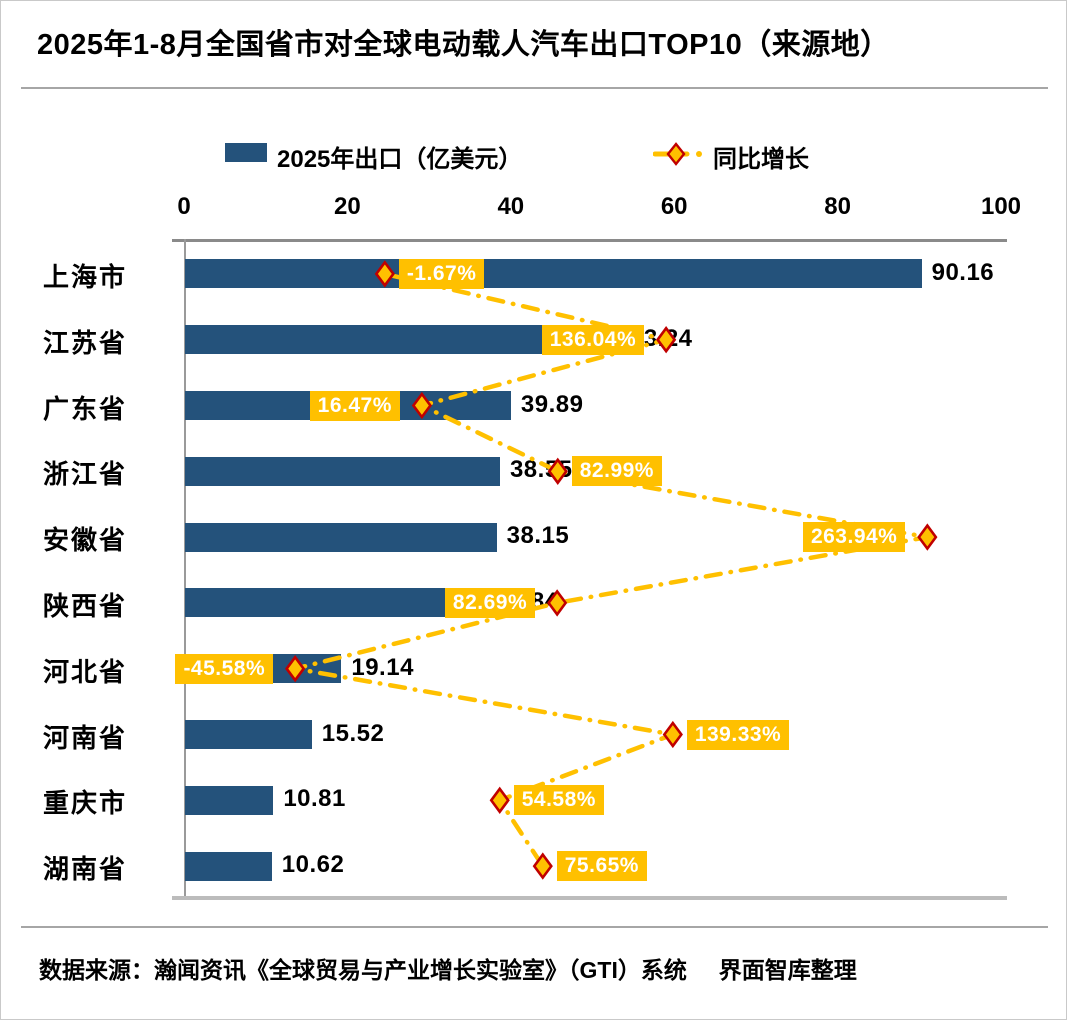 This screenshot has height=1020, width=1067. Describe the element at coordinates (85, 474) in the screenshot. I see `category-label: 浙江省` at that location.